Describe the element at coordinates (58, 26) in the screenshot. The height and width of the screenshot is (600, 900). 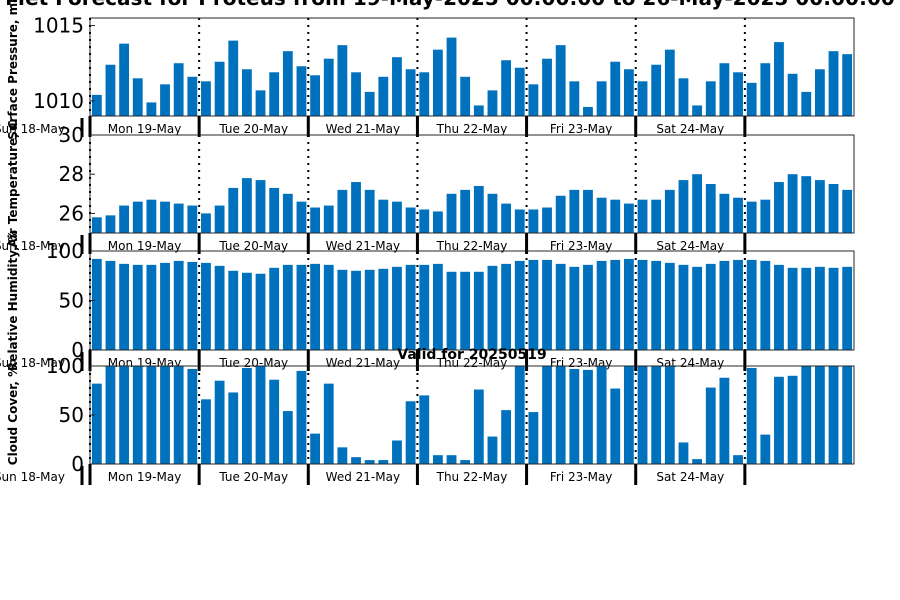
I see `y-tick-label: 1015` at that location.